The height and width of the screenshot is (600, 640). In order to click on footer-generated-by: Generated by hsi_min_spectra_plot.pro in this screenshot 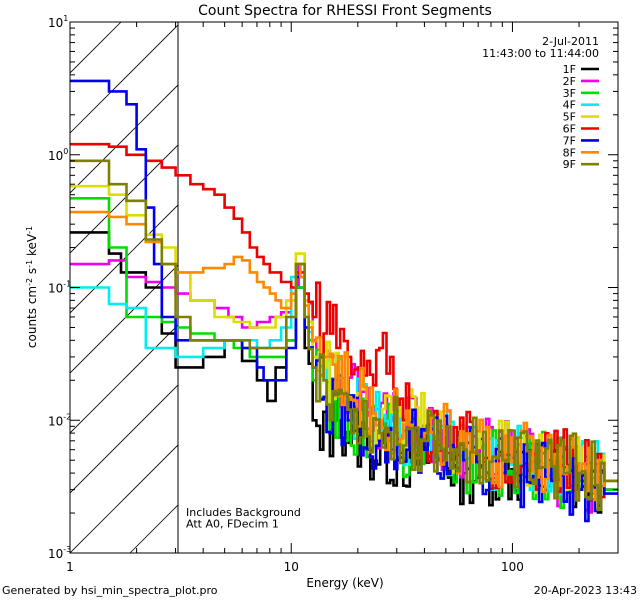, I will do `click(110, 590)`.